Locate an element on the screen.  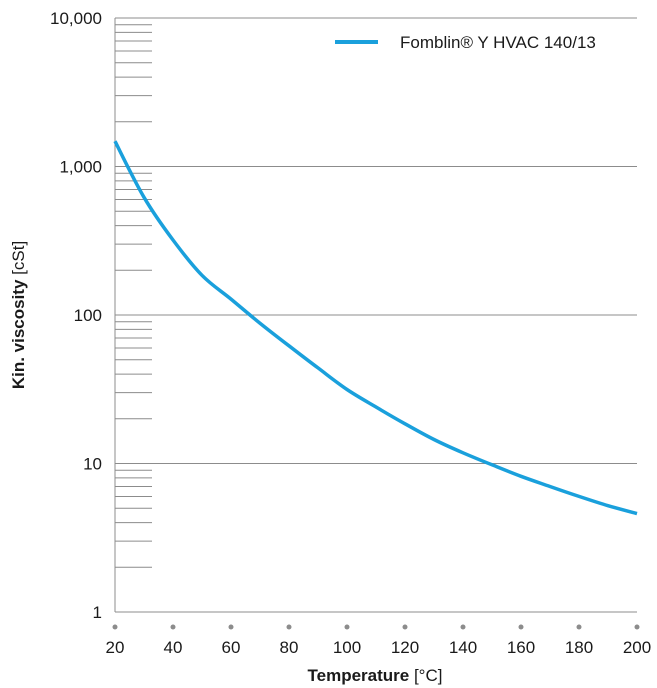
y-tick-labels: 1 10 100 1,000 10,000 is located at coordinates (76, 315).